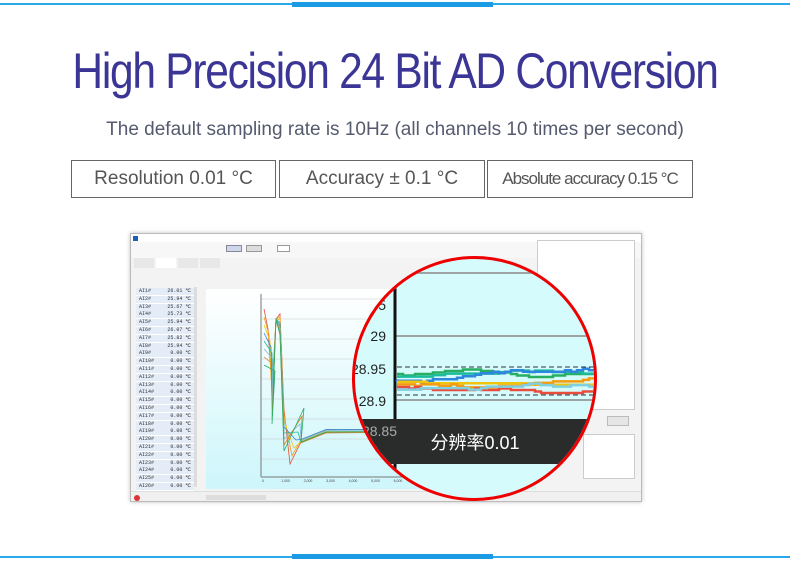 The height and width of the screenshot is (569, 790). Describe the element at coordinates (386, 263) in the screenshot. I see `tab-bar` at that location.